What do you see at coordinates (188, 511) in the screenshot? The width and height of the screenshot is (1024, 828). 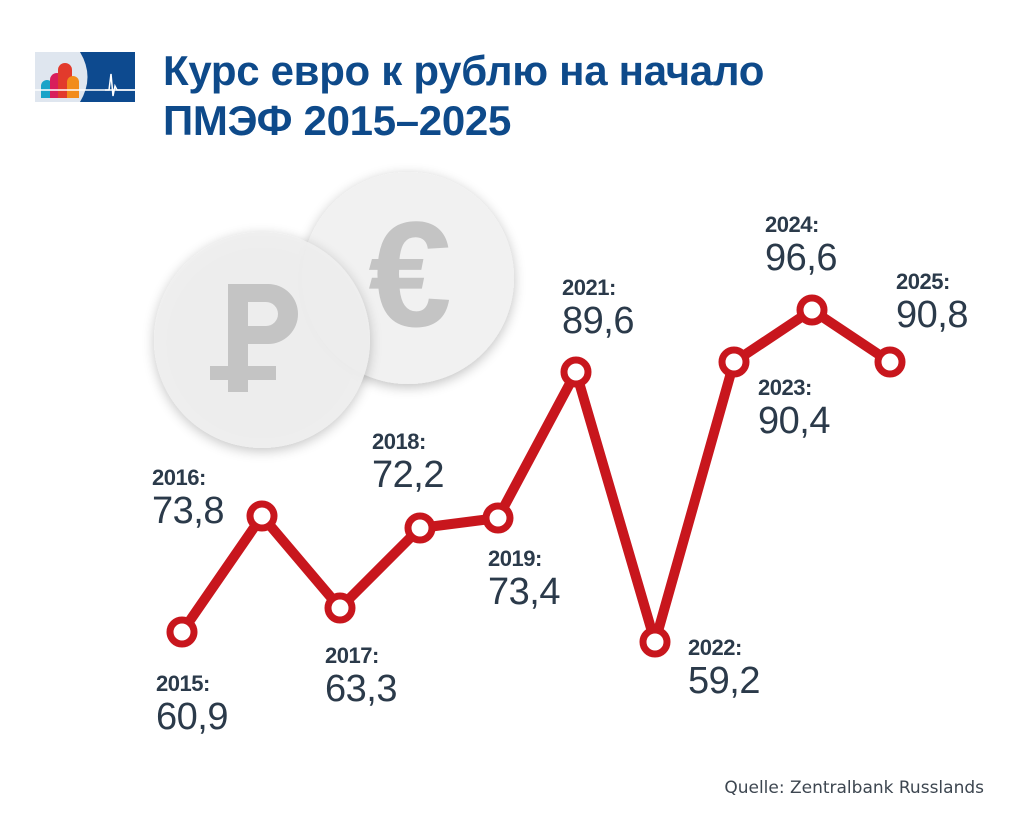 I see `label-value: 73,8` at bounding box center [188, 511].